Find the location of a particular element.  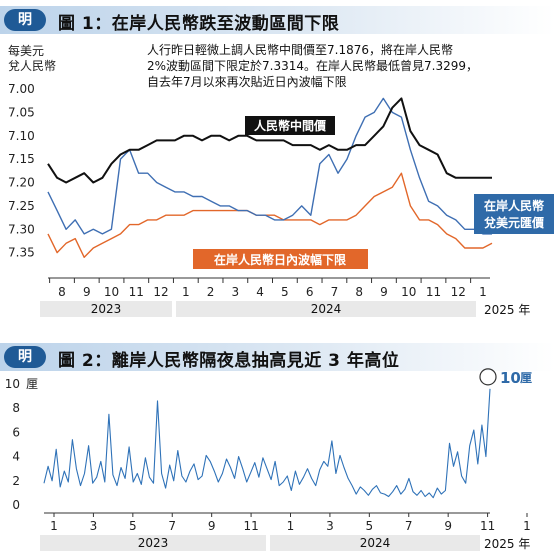

figure-1-title-bar: 明 圖 1：在岸人民幣跌至波動區間下限 is located at coordinates (277, 20).